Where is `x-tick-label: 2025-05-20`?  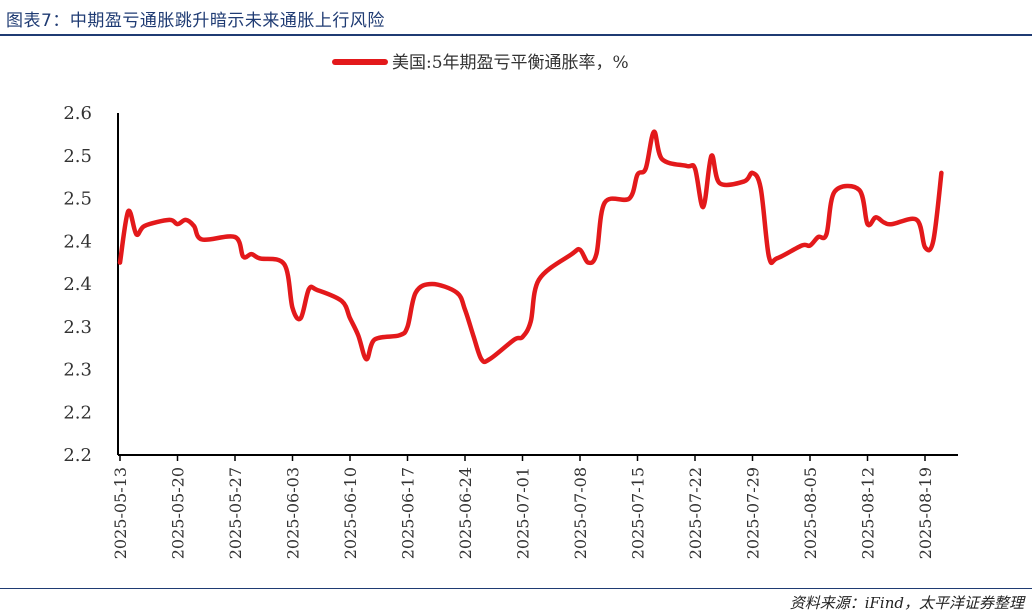
x-tick-label: 2025-05-20 is located at coordinates (178, 513).